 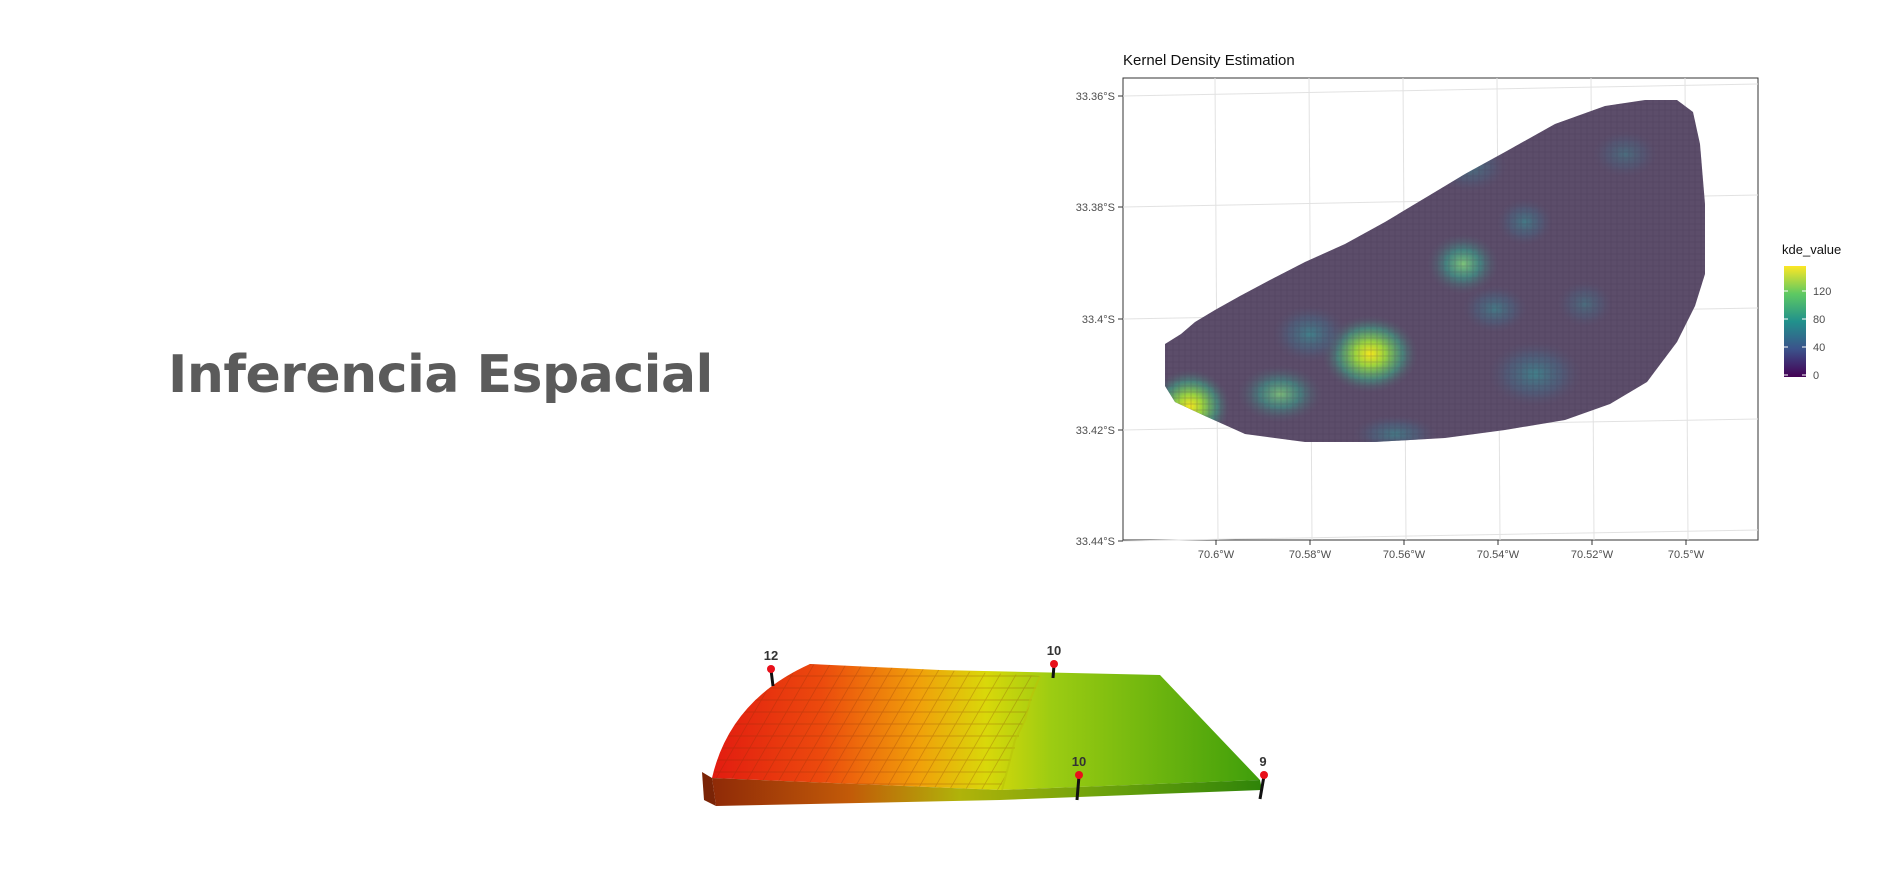 What do you see at coordinates (709, 789) in the screenshot?
I see `terrain-side` at bounding box center [709, 789].